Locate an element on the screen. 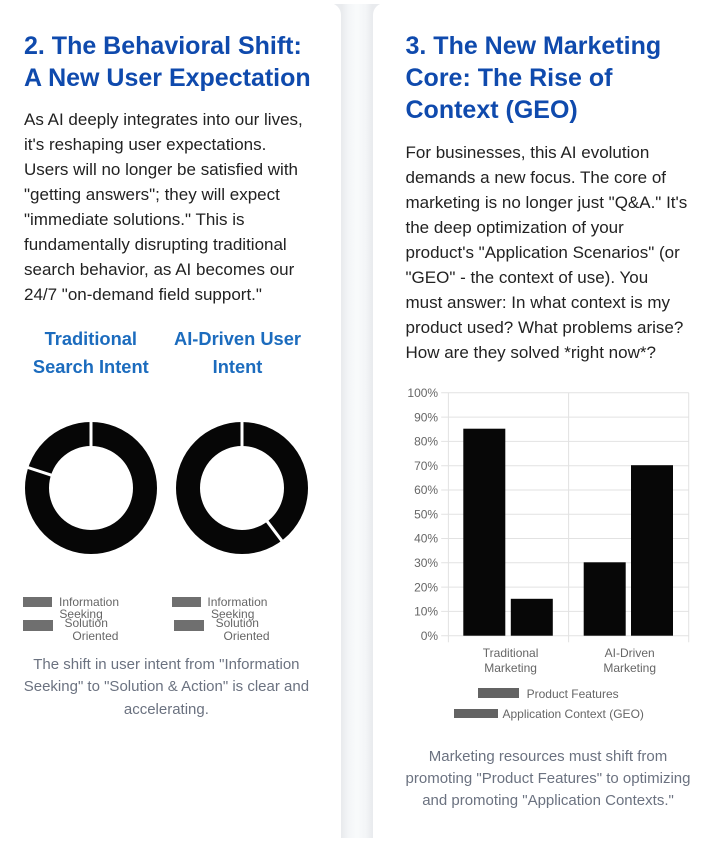 Image resolution: width=714 pixels, height=863 pixels. svg-text: 90% is located at coordinates (426, 417).